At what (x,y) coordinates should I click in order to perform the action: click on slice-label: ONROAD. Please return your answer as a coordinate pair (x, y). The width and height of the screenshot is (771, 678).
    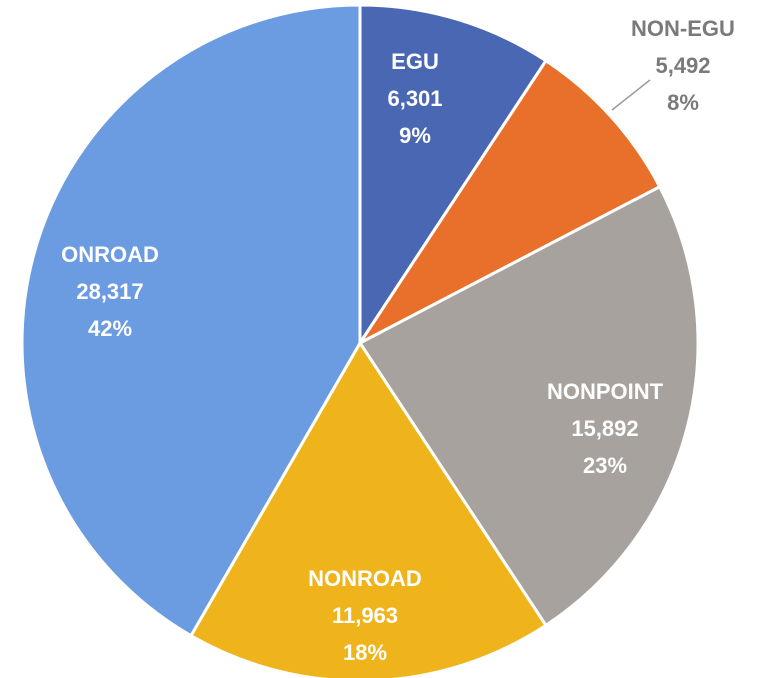
    Looking at the image, I should click on (110, 254).